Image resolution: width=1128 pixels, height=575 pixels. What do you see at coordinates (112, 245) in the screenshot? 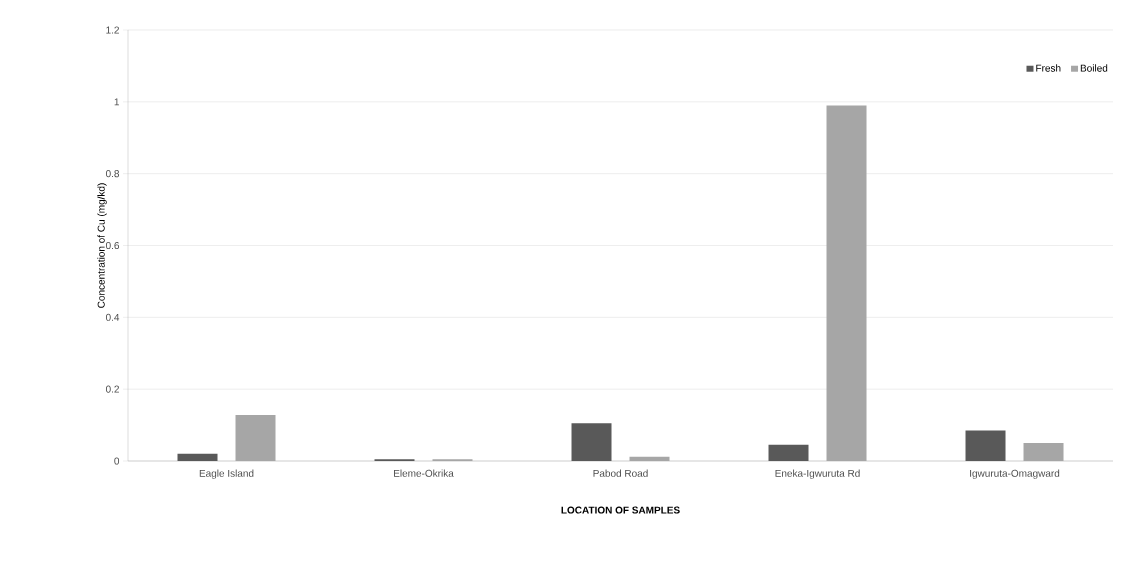
I see `y-tick-label: 0.6` at bounding box center [112, 245].